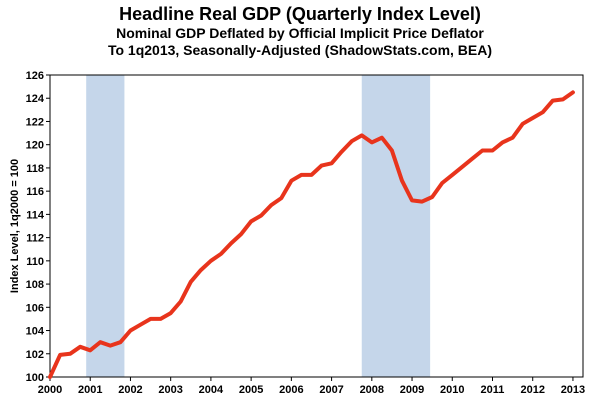 This screenshot has height=416, width=600. What do you see at coordinates (15, 226) in the screenshot?
I see `y-axis-label: Index Level, 1q2000 = 100` at bounding box center [15, 226].